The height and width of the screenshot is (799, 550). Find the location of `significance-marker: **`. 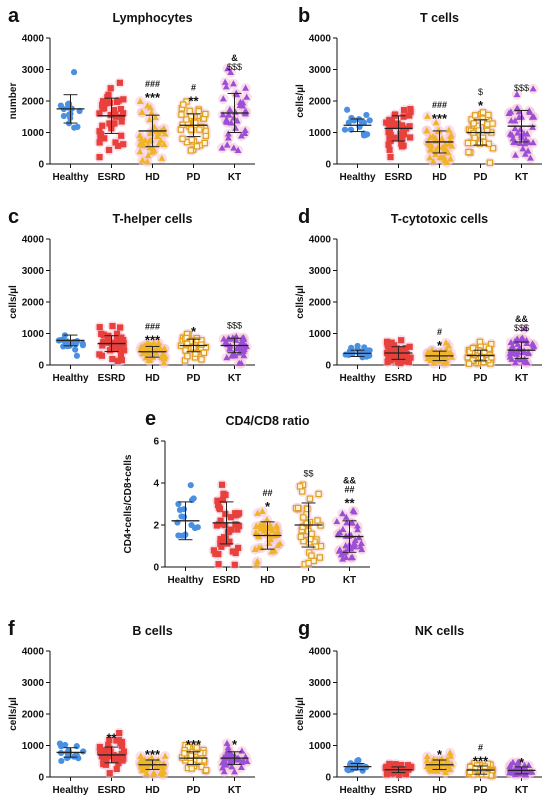

significance-marker: ** is located at coordinates (111, 737).